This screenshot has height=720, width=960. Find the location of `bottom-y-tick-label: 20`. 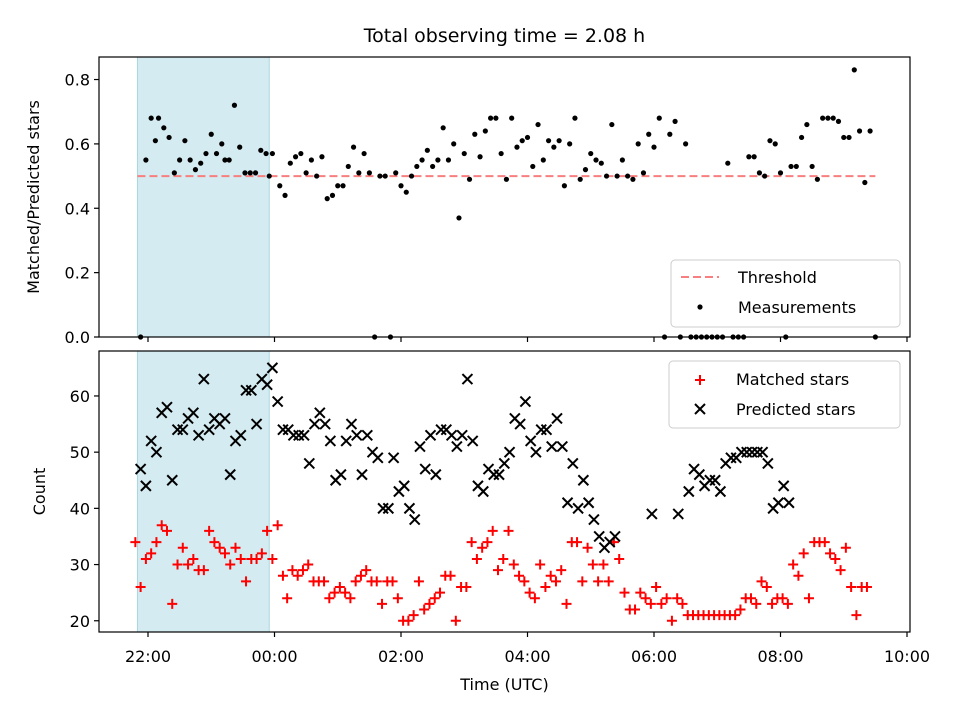

bottom-y-tick-label: 20 is located at coordinates (80, 621).